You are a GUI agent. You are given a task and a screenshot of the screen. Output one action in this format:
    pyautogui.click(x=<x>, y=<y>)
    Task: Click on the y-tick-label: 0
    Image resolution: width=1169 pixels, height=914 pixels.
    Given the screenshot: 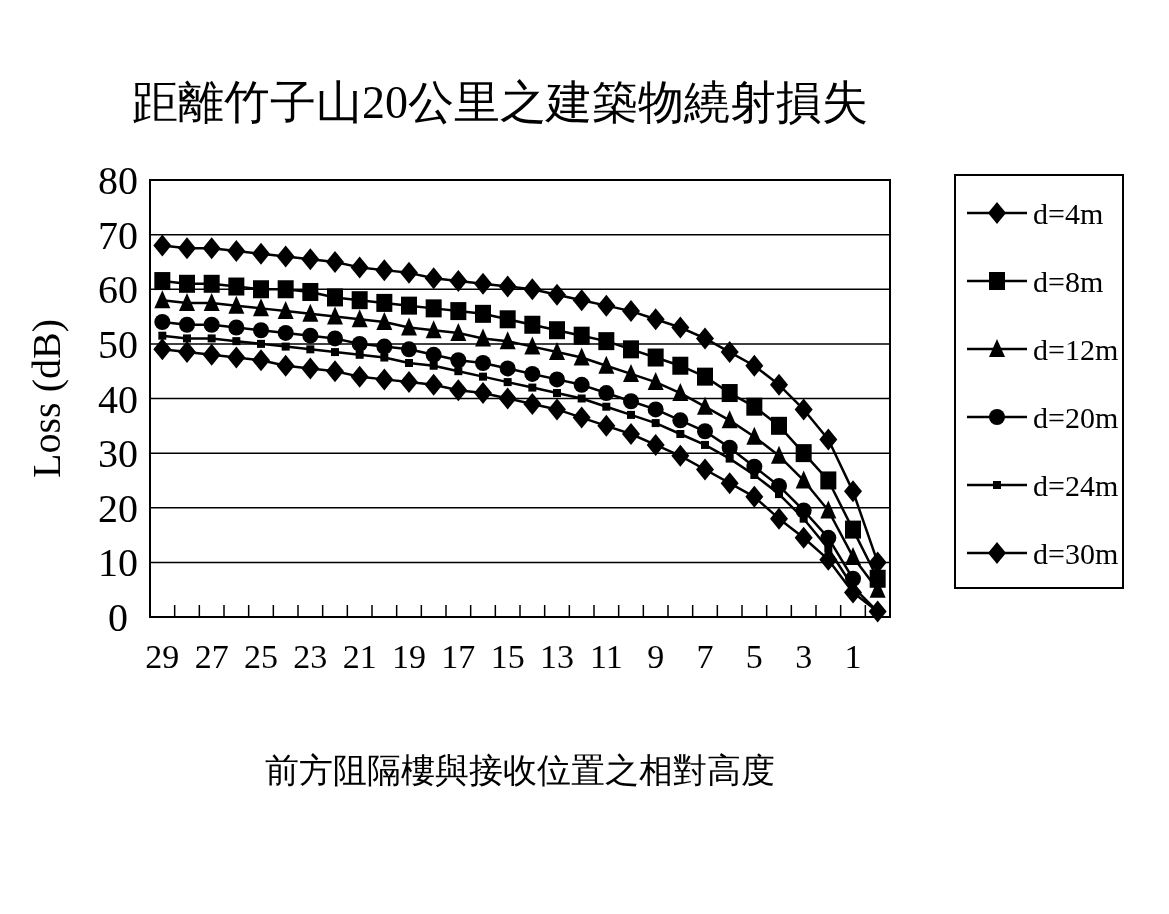 What is the action you would take?
    pyautogui.click(x=118, y=617)
    